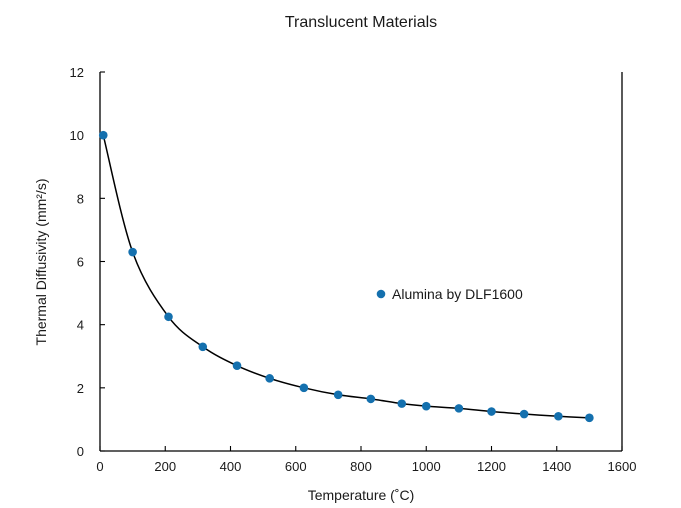  Describe the element at coordinates (80, 325) in the screenshot. I see `y-tick-label: 4` at that location.